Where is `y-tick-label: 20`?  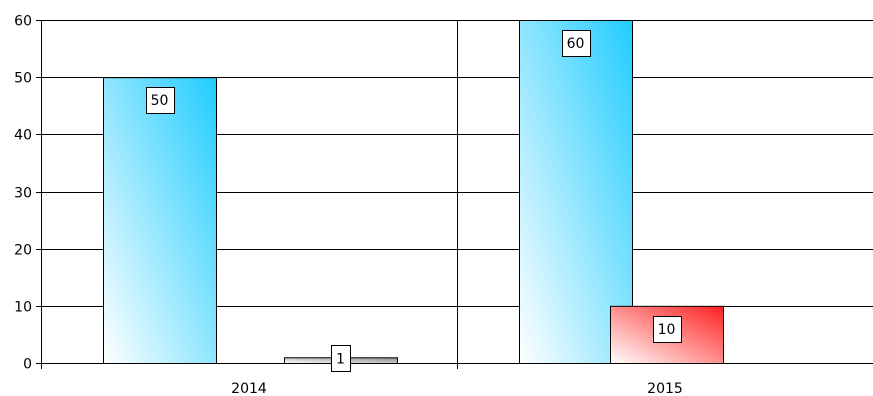 y-tick-label: 20 is located at coordinates (23, 251).